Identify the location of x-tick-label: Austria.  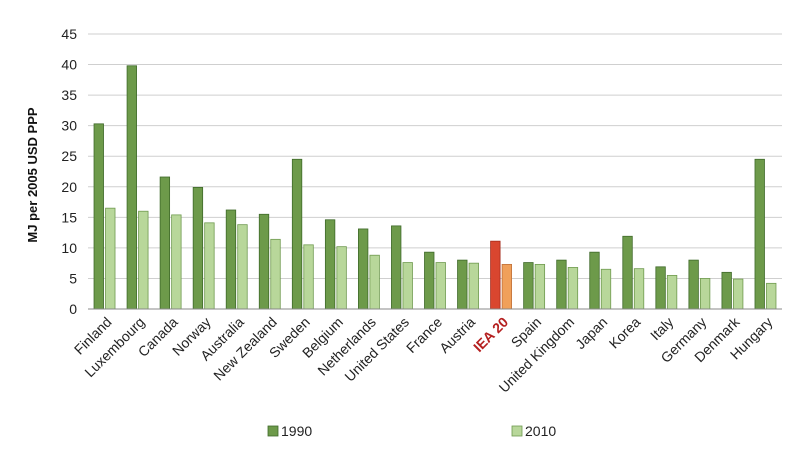
(457, 335).